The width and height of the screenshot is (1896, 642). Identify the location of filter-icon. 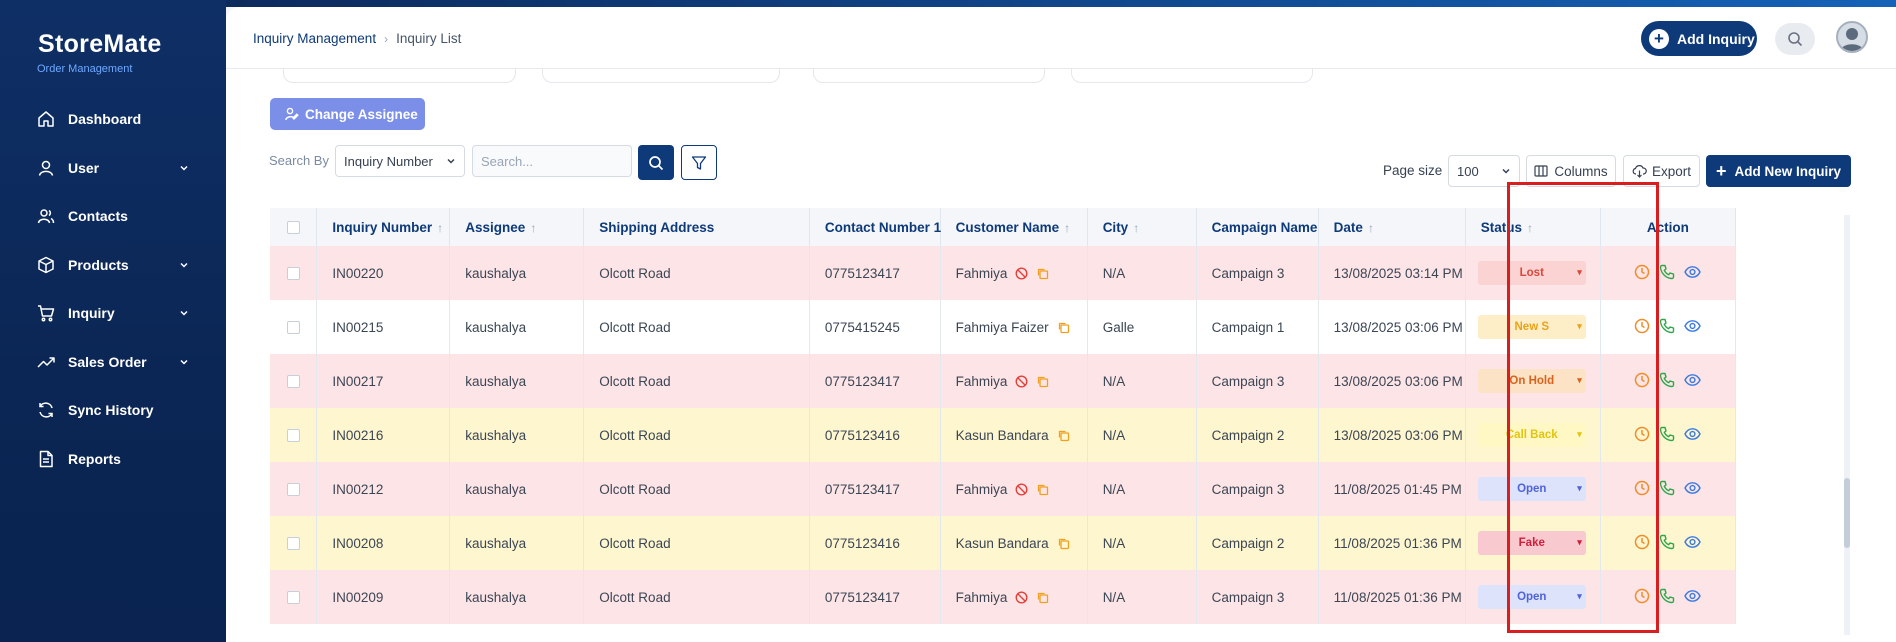
(699, 162).